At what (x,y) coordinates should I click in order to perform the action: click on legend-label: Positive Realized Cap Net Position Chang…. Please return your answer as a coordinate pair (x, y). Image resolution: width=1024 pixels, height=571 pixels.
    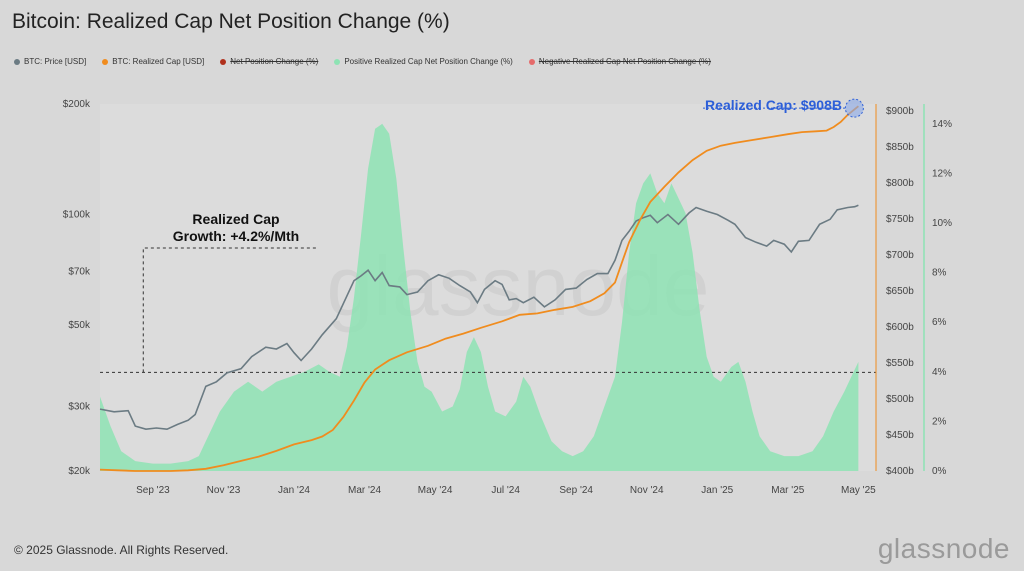
    Looking at the image, I should click on (428, 61).